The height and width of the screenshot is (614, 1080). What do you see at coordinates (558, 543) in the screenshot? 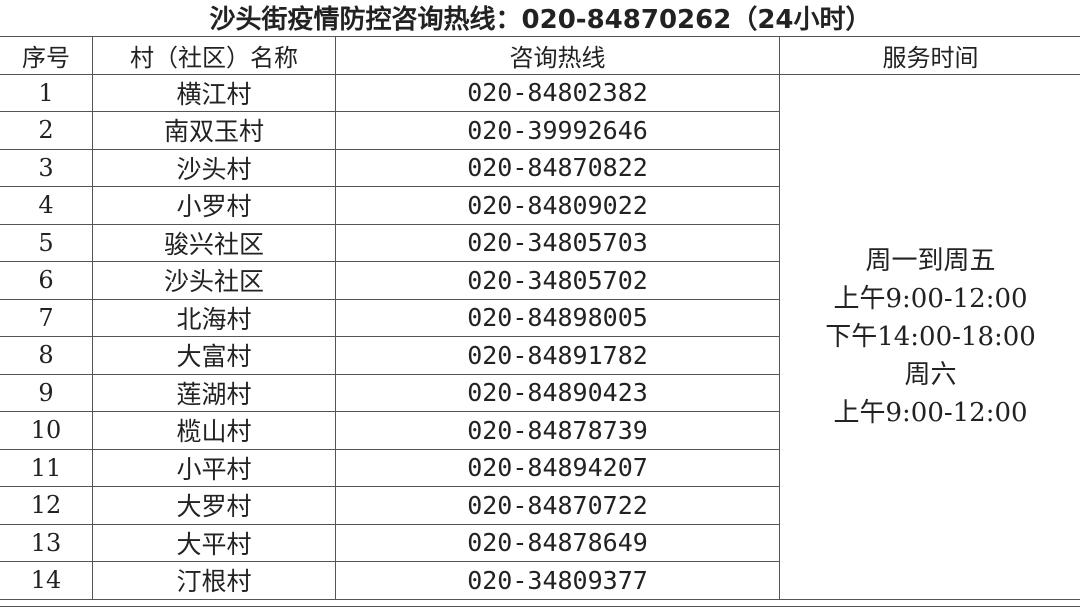
I see `hotline-number: 020-84878649` at bounding box center [558, 543].